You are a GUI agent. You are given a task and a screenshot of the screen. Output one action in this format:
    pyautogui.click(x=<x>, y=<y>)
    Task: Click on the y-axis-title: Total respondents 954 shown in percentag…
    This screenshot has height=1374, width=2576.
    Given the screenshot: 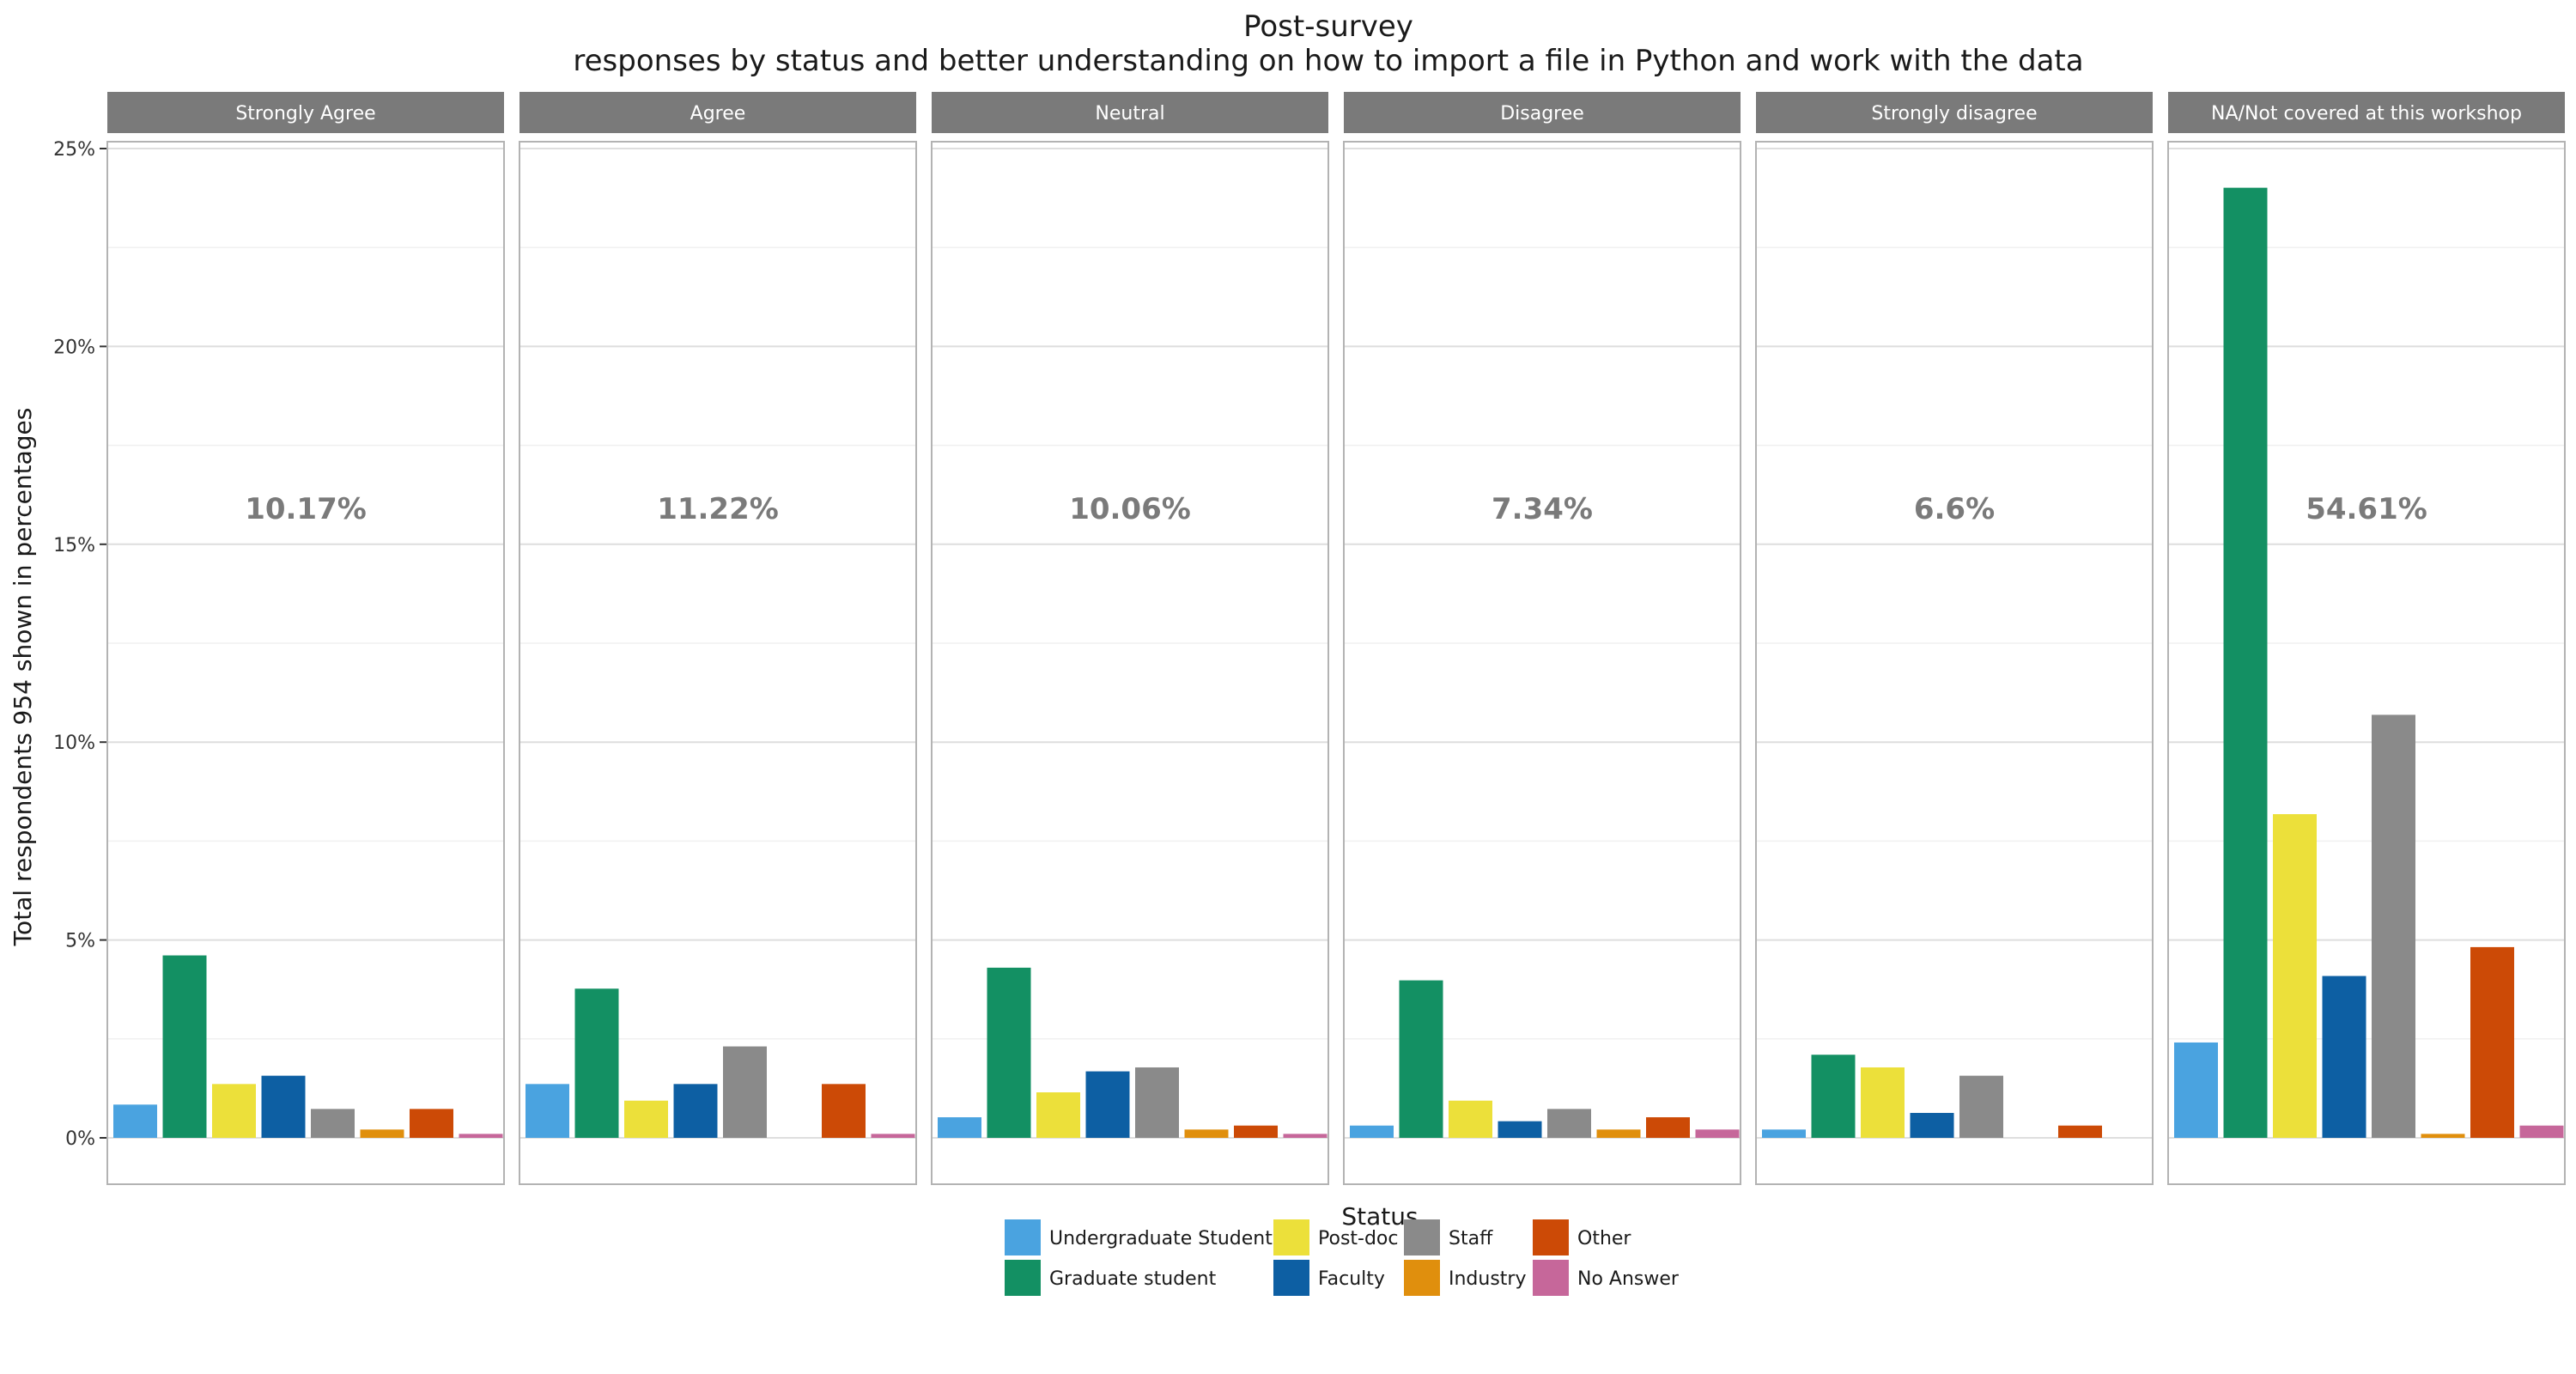 What is the action you would take?
    pyautogui.click(x=23, y=677)
    